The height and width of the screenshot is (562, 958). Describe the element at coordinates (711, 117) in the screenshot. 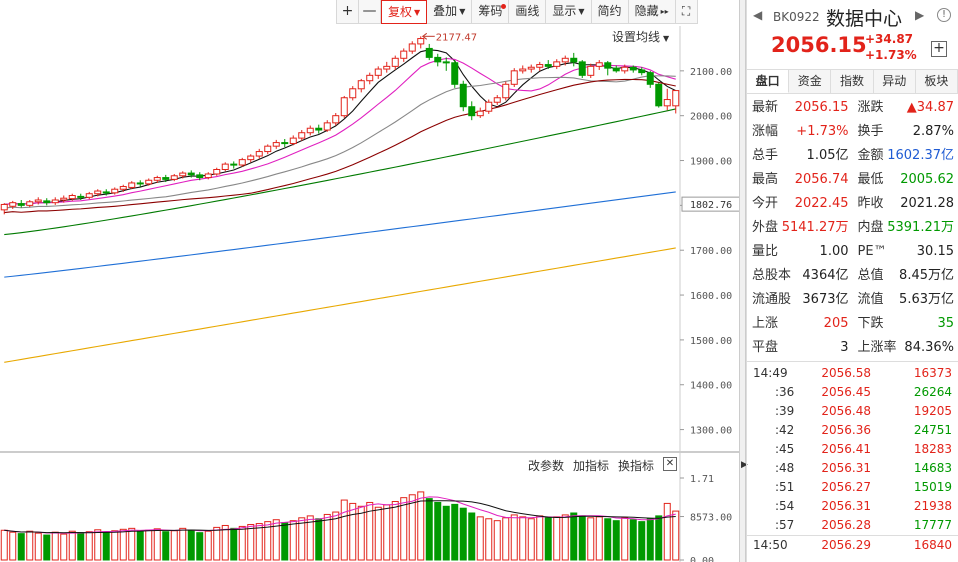

I see `price-tick-label: 2000.00` at that location.